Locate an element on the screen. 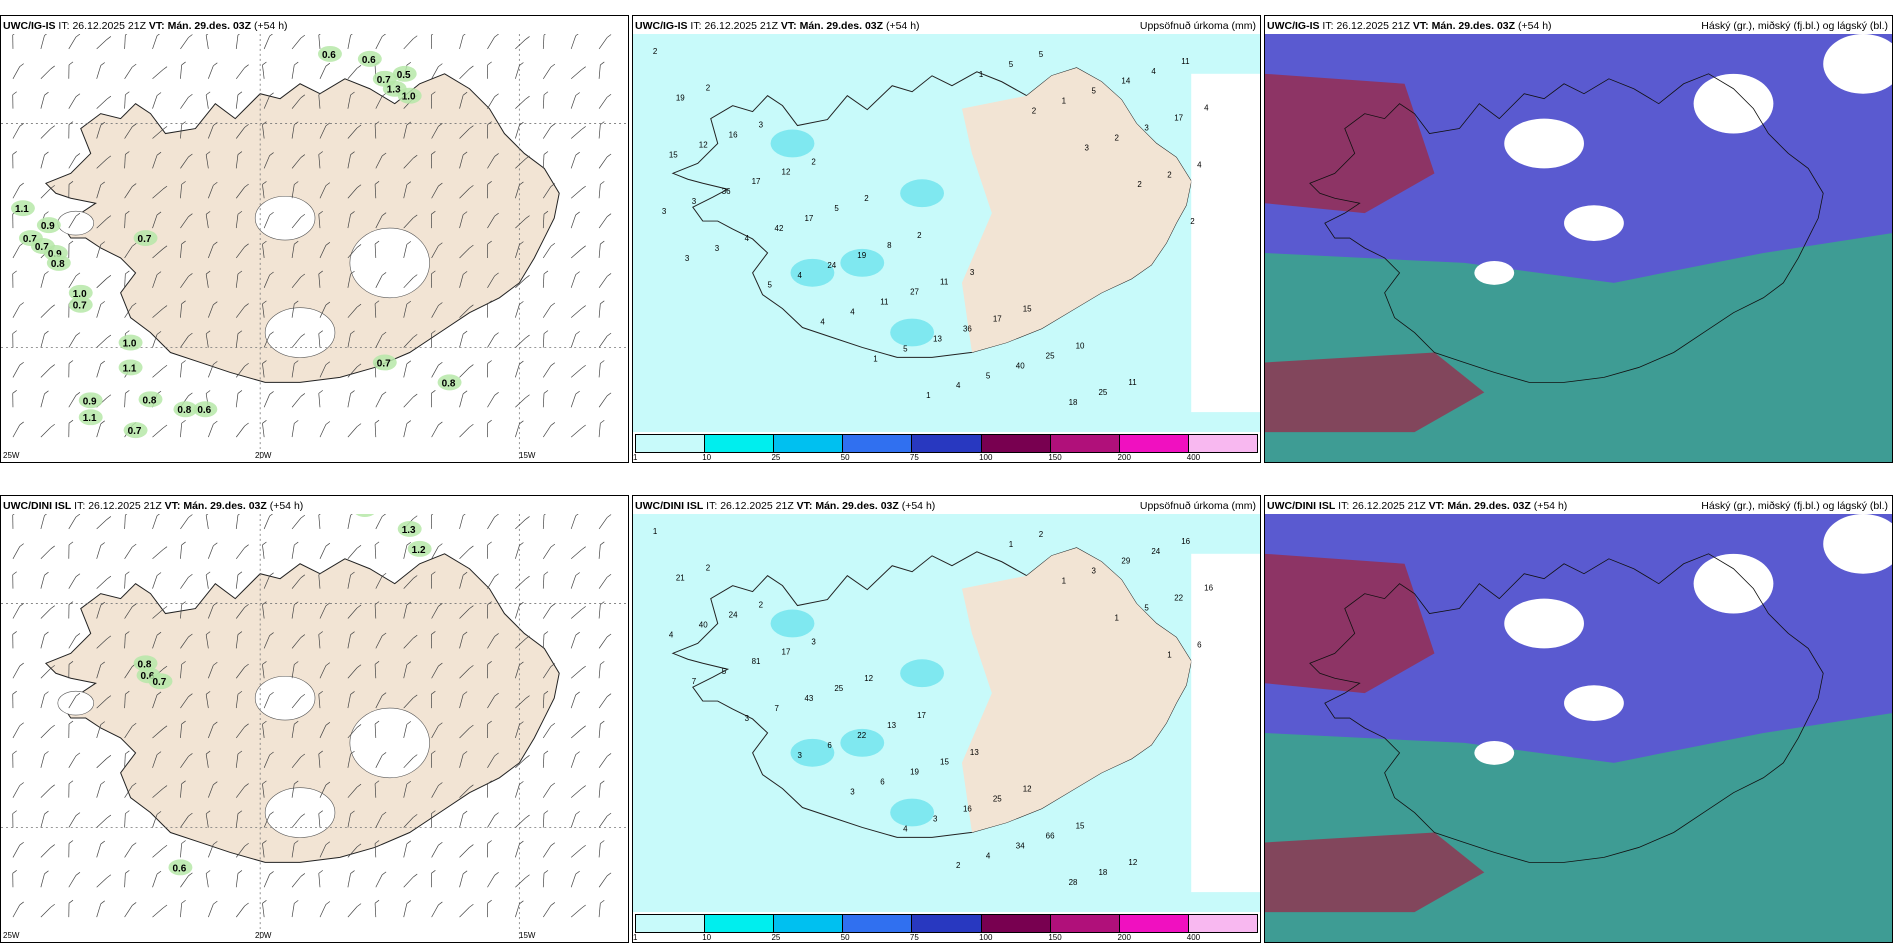 The height and width of the screenshot is (950, 1900). precip-amount: 3 is located at coordinates (761, 125).